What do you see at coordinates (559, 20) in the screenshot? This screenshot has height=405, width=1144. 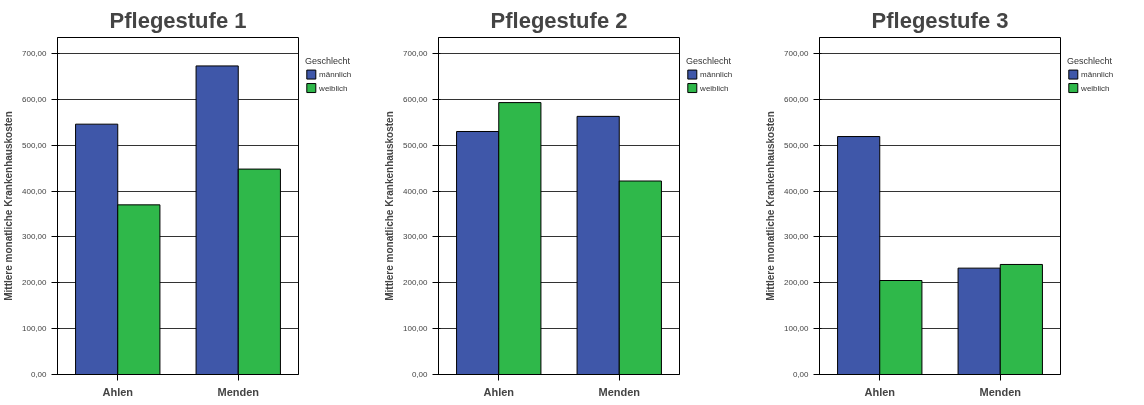 I see `chart-title: Pflegestufe 2` at bounding box center [559, 20].